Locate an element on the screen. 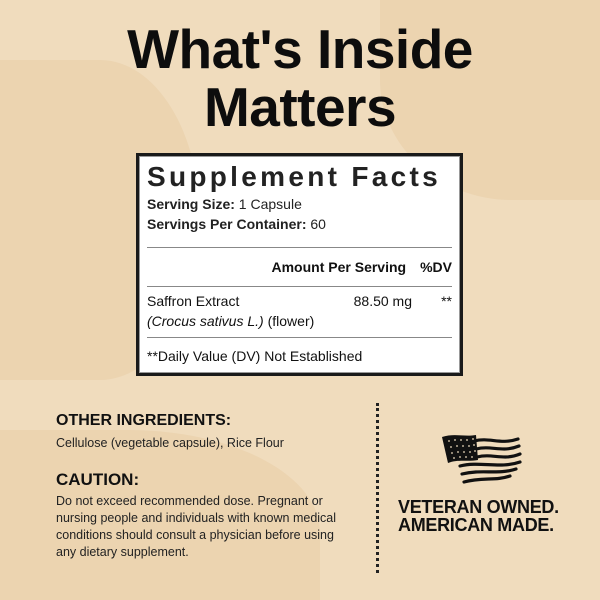 The height and width of the screenshot is (600, 600). veteran-owned-badge: VETERAN OWNED. AMERICAN MADE. is located at coordinates (478, 516).